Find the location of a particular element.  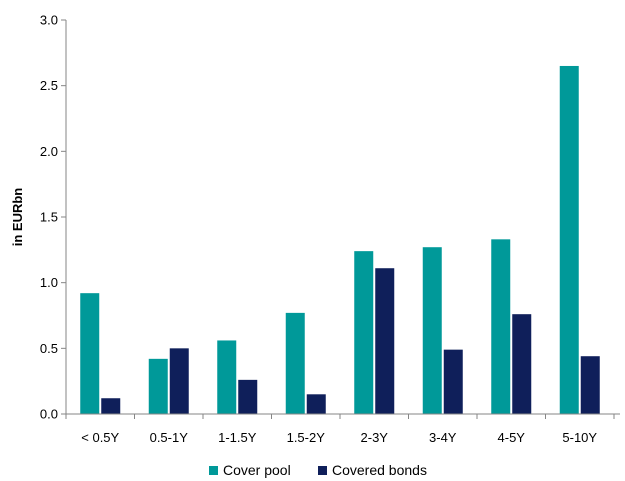

legend: Cover pool Covered bonds is located at coordinates (318, 470).